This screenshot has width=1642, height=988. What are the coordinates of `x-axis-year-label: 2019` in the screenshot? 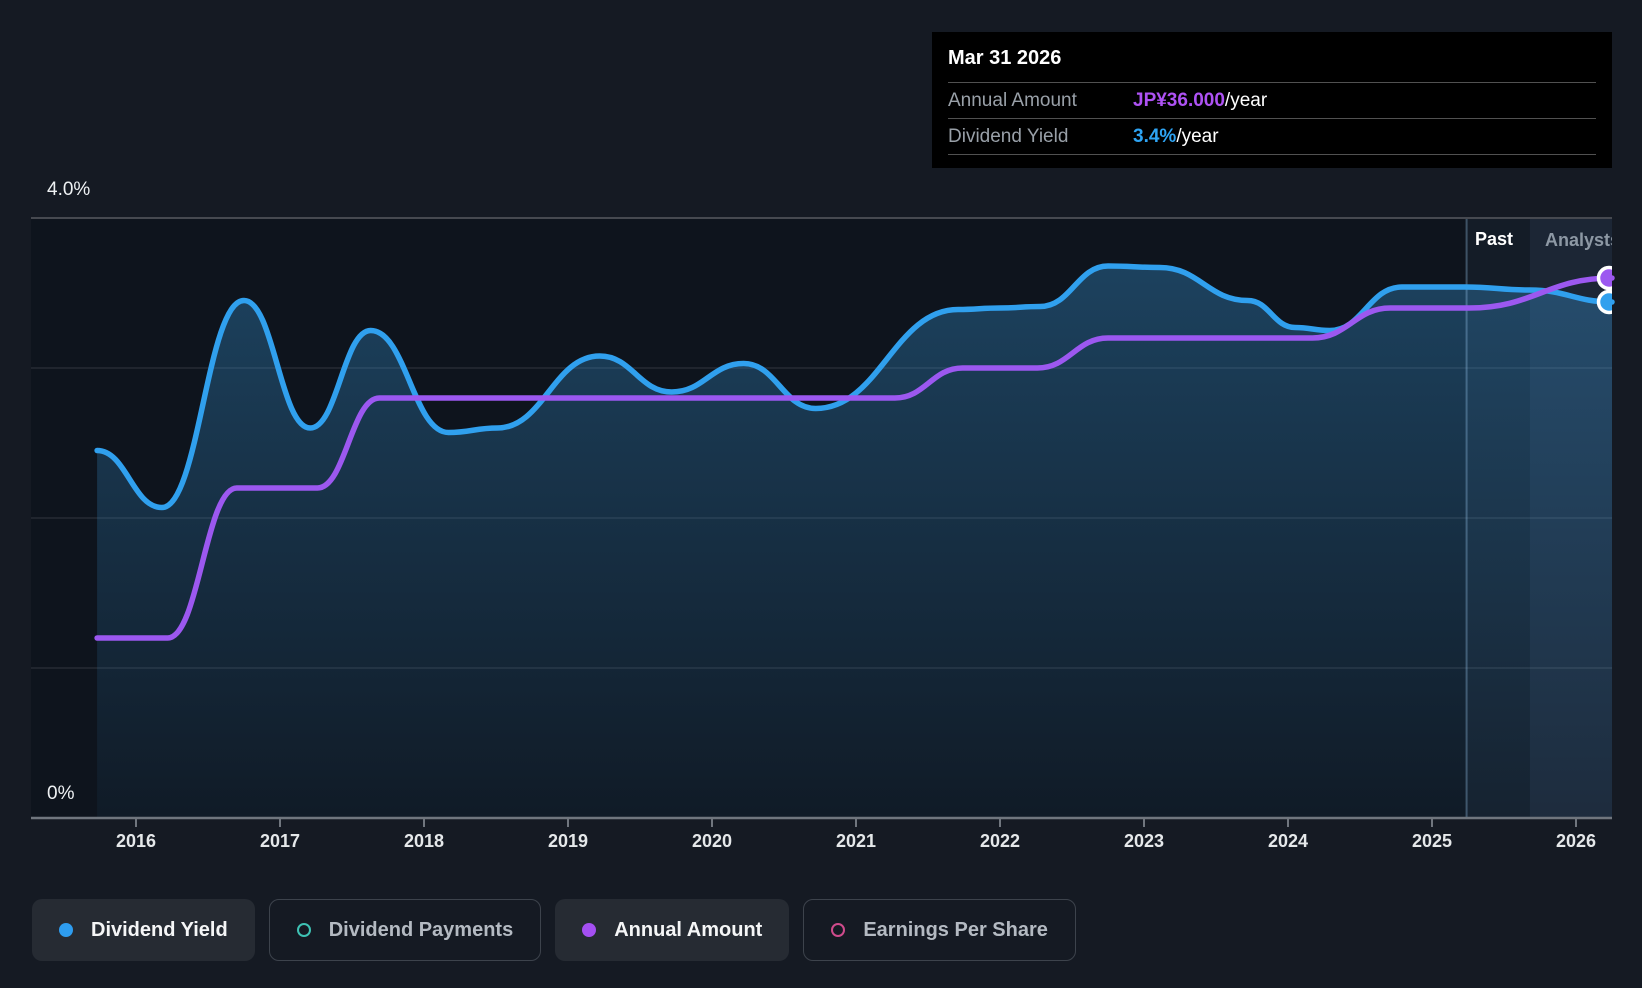 It's located at (568, 841).